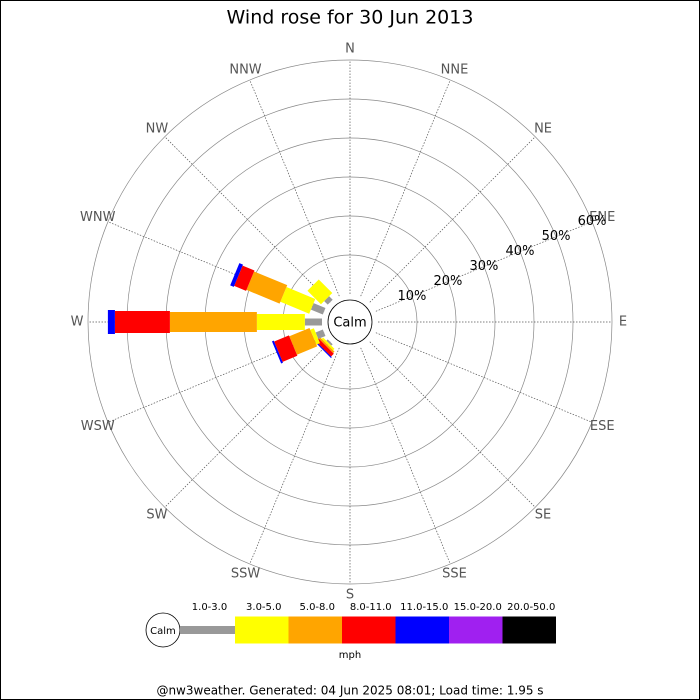 This screenshot has height=700, width=700. What do you see at coordinates (520, 251) in the screenshot?
I see `ring-label: 40%` at bounding box center [520, 251].